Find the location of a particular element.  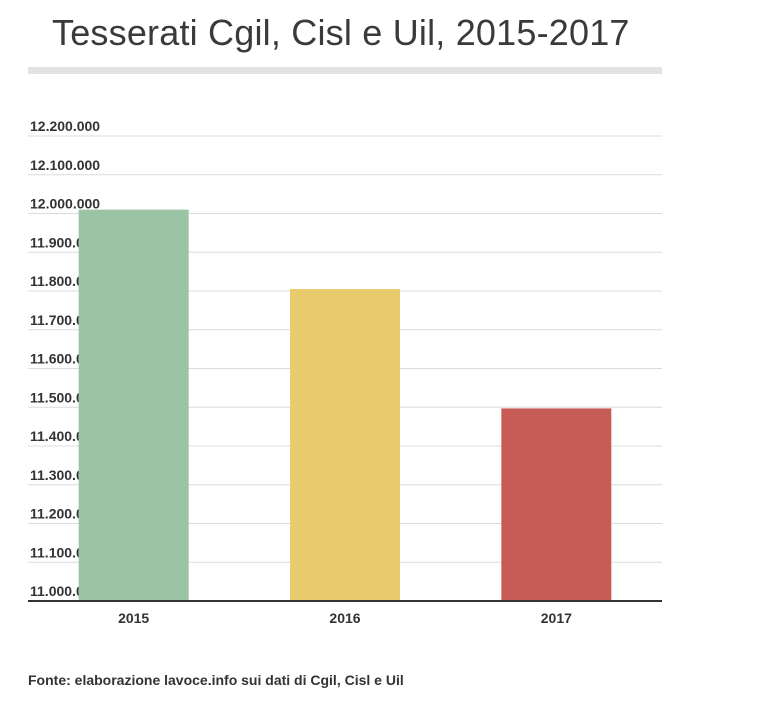

y-tick-label: 12.000.000 is located at coordinates (65, 204).